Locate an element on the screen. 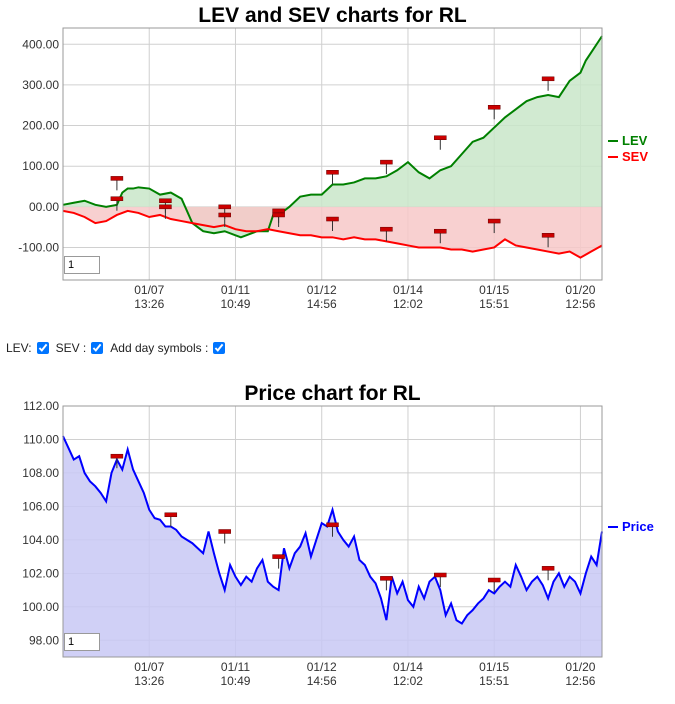 The height and width of the screenshot is (704, 675). lev-zoom-input is located at coordinates (82, 265).